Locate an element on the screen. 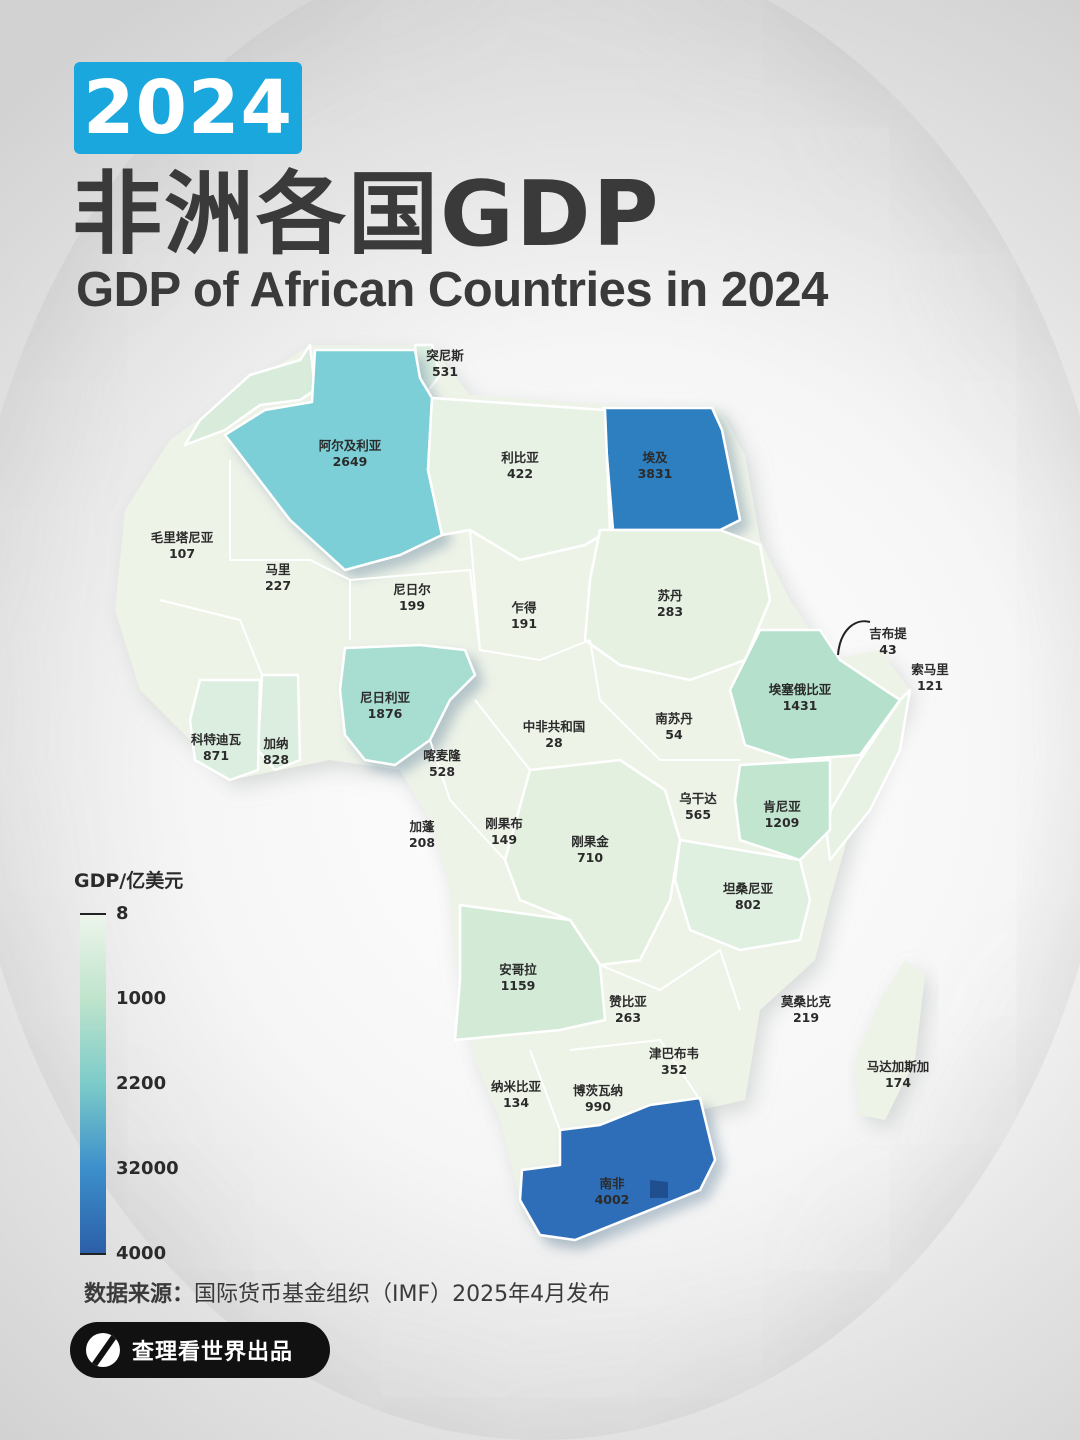 This screenshot has width=1080, height=1440. country-gdp-value: 263 is located at coordinates (628, 1017).